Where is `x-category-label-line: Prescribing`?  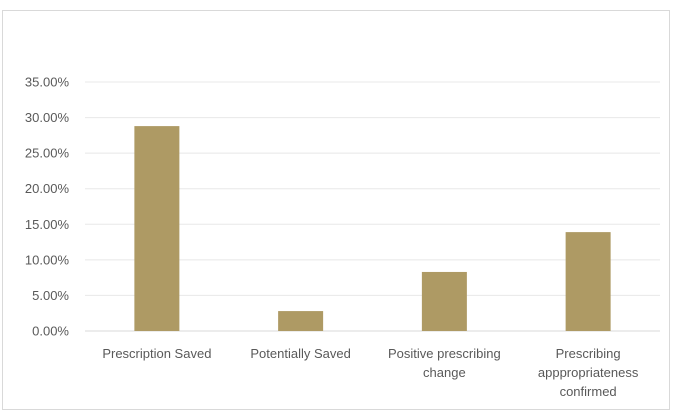
x-category-label-line: Prescribing is located at coordinates (588, 353).